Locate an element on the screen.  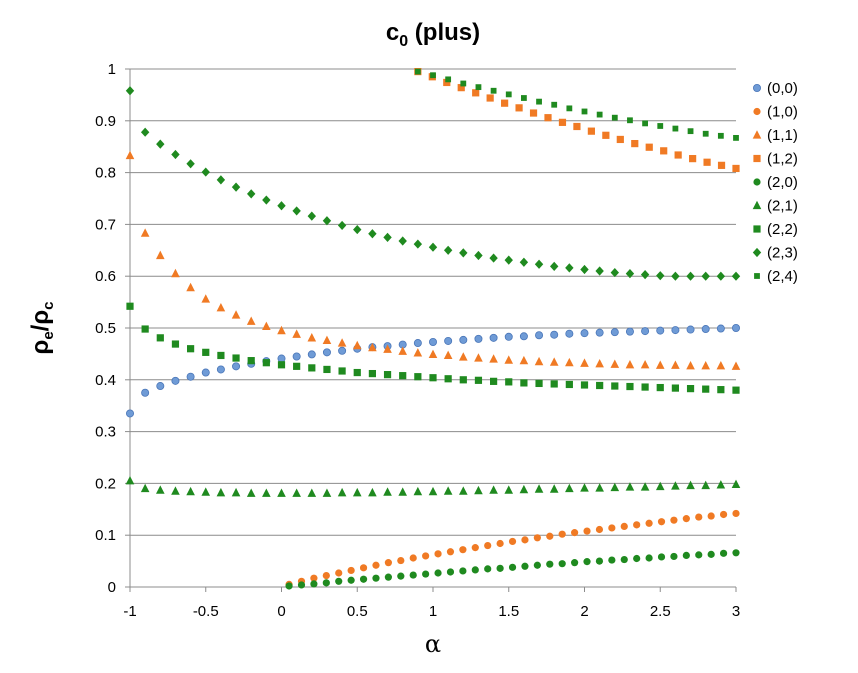
series-r22 is located at coordinates (433, 348).